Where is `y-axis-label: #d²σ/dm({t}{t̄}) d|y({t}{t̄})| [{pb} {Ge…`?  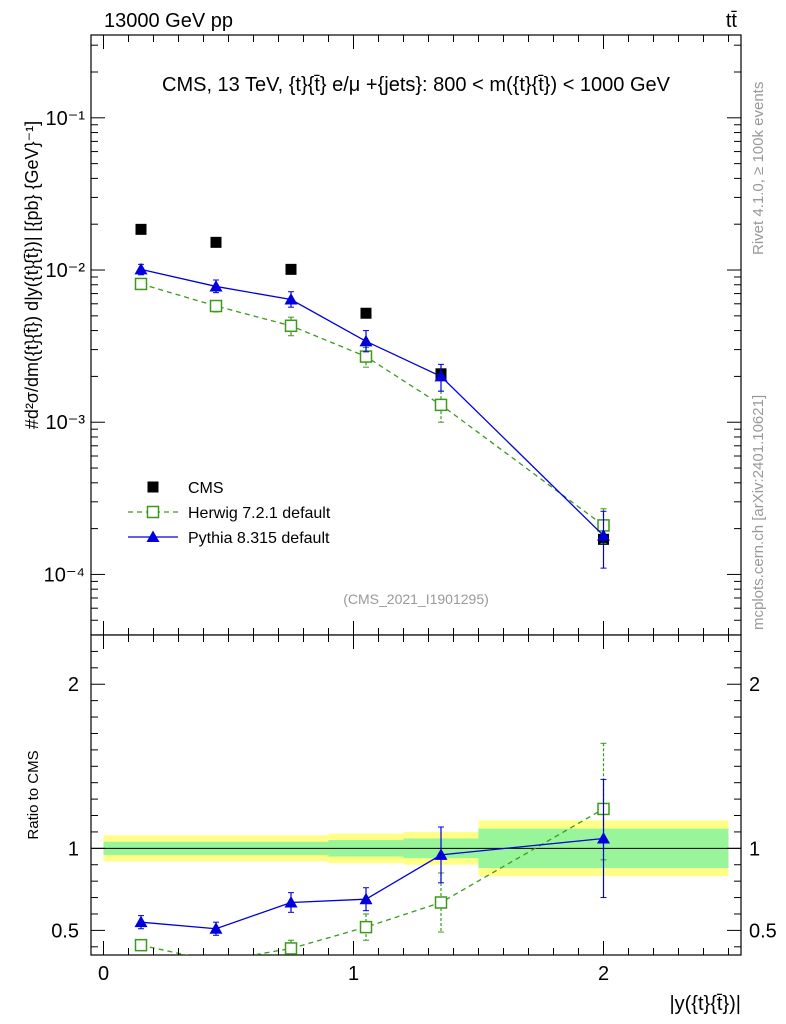
y-axis-label: #d²σ/dm({t}{t̄}) d|y({t}{t̄})| [{pb} {Ge… is located at coordinates (32, 275).